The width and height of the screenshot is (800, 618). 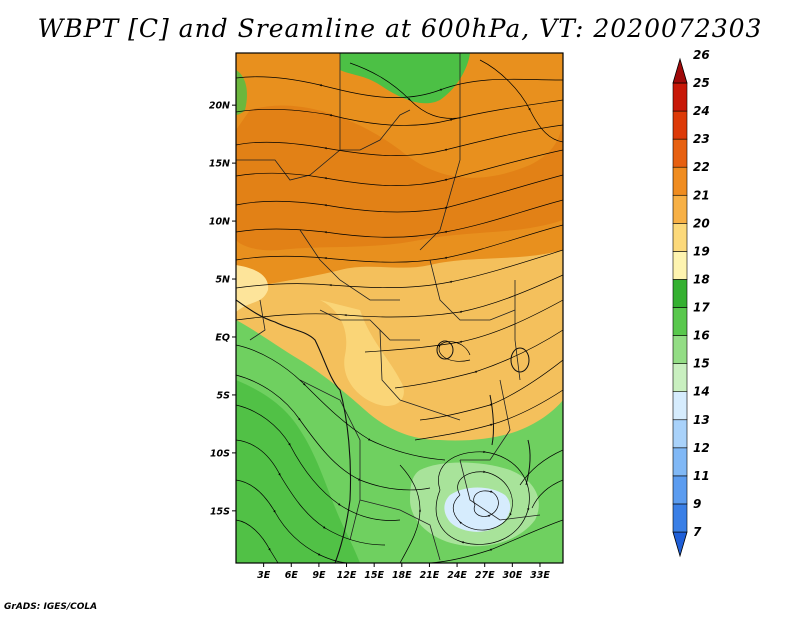 What do you see at coordinates (701, 139) in the screenshot?
I see `colorbar-label: 23` at bounding box center [701, 139].